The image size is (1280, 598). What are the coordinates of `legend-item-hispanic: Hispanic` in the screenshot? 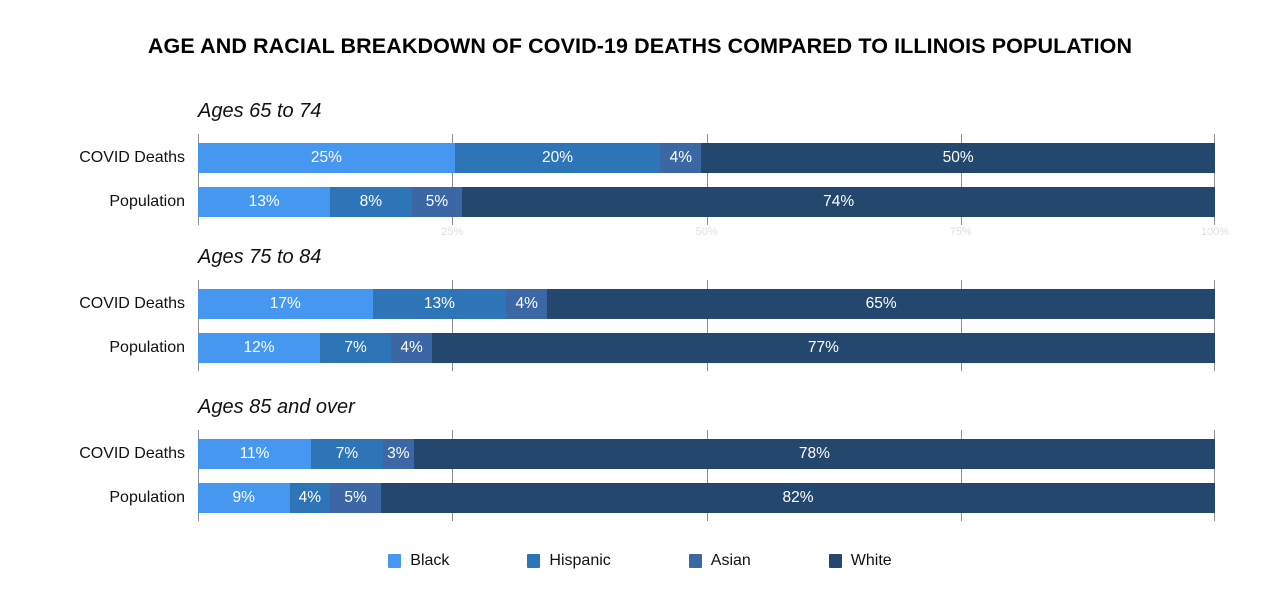 It's located at (569, 561).